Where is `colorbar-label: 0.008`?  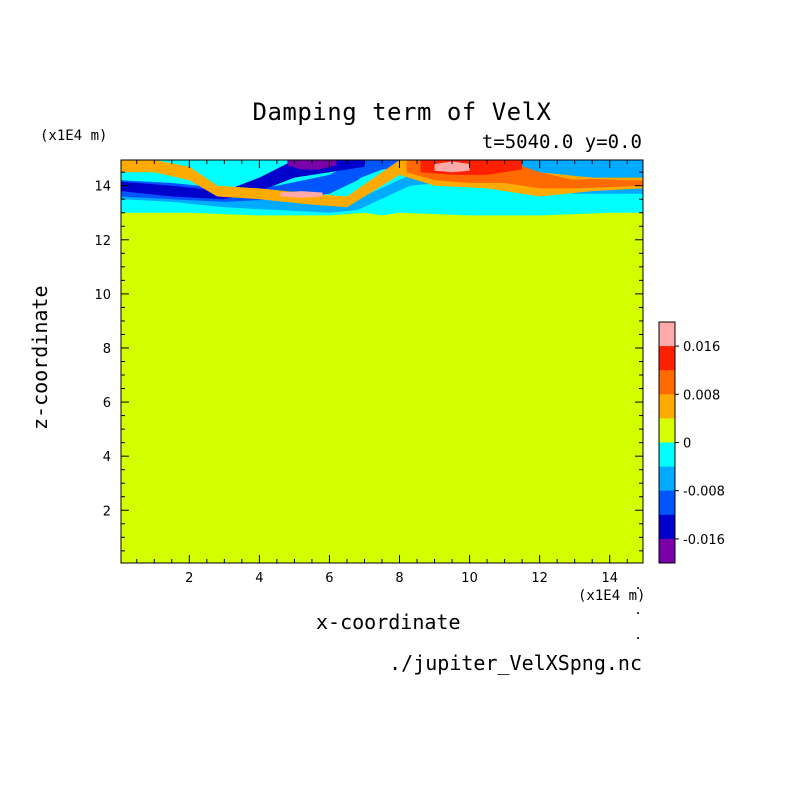 colorbar-label: 0.008 is located at coordinates (701, 395).